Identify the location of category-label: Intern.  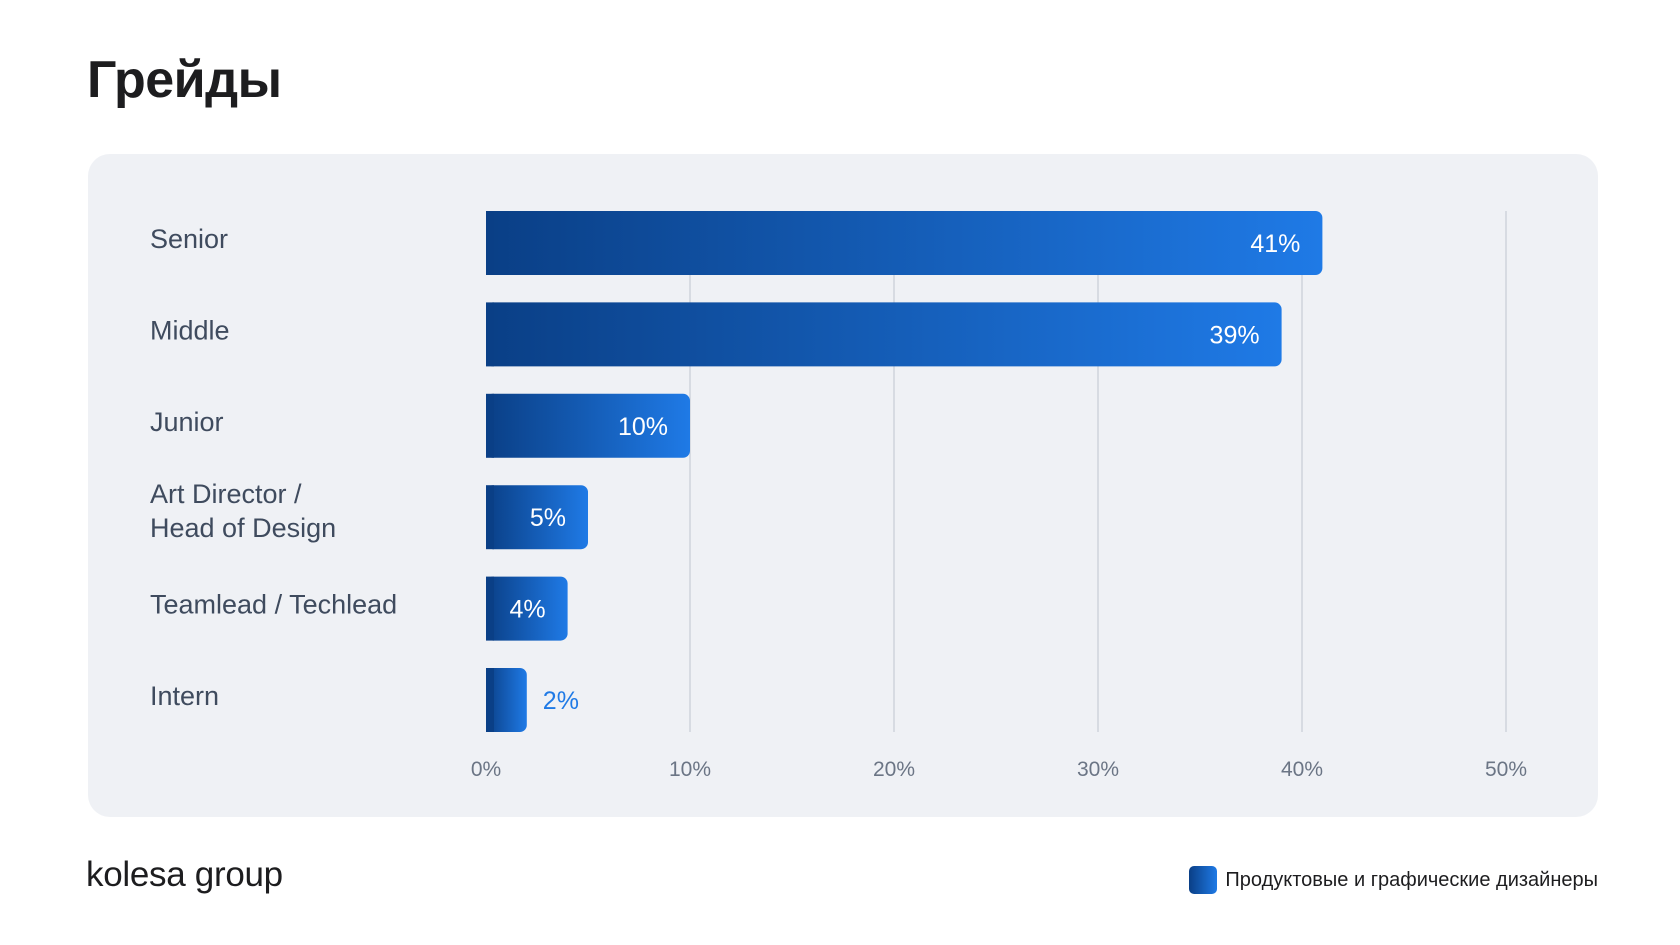
(184, 696).